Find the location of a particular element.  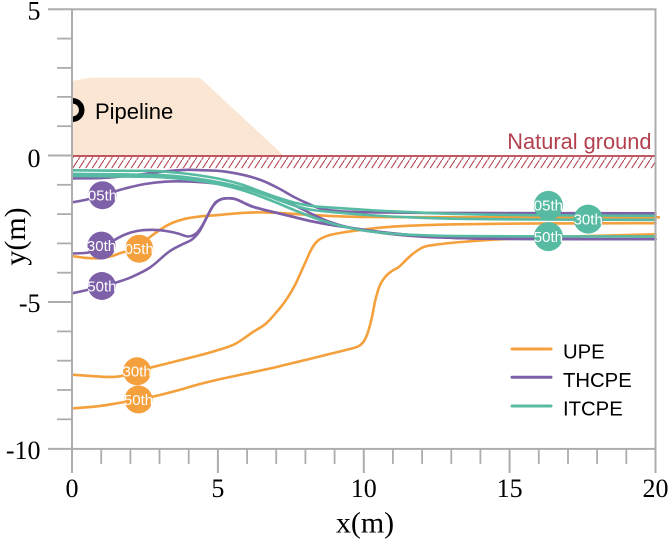

svg-text: 15 is located at coordinates (510, 488).